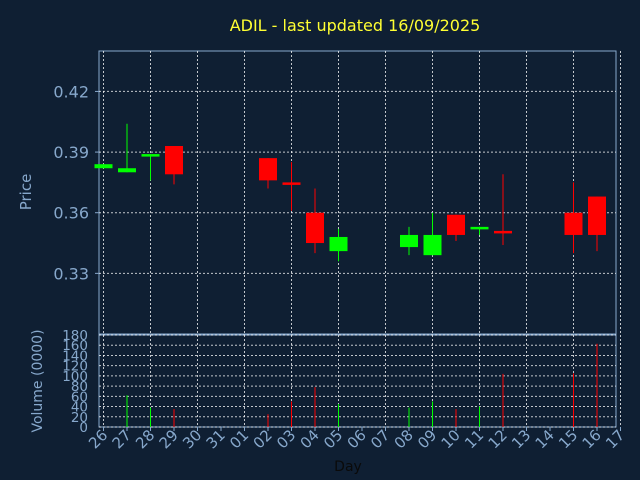 This screenshot has height=480, width=640. Describe the element at coordinates (75, 367) in the screenshot. I see `volume-tick-label: 120` at that location.